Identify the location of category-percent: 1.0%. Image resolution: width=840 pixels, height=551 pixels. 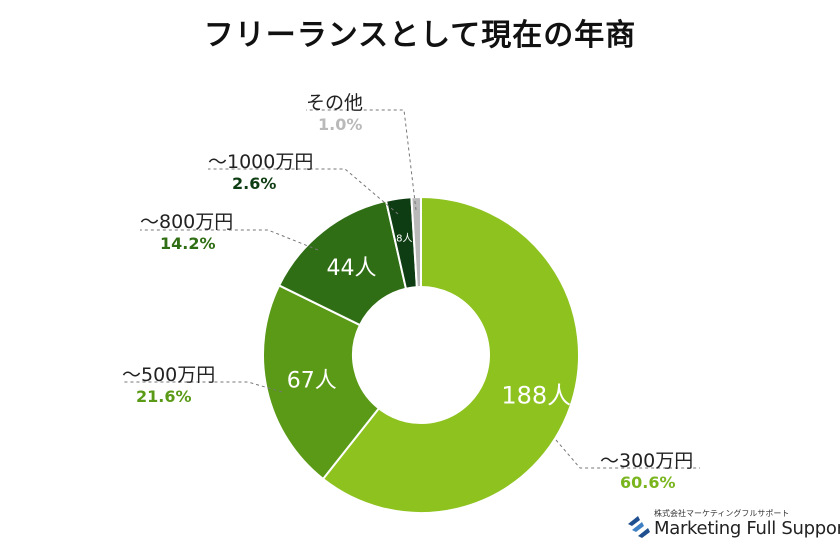
(340, 124).